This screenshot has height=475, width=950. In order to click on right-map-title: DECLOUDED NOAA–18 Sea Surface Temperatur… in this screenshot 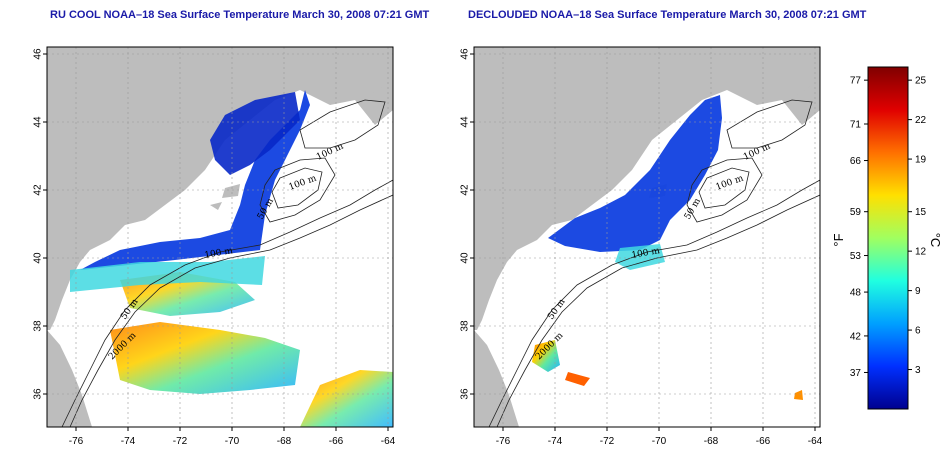, I will do `click(667, 15)`.